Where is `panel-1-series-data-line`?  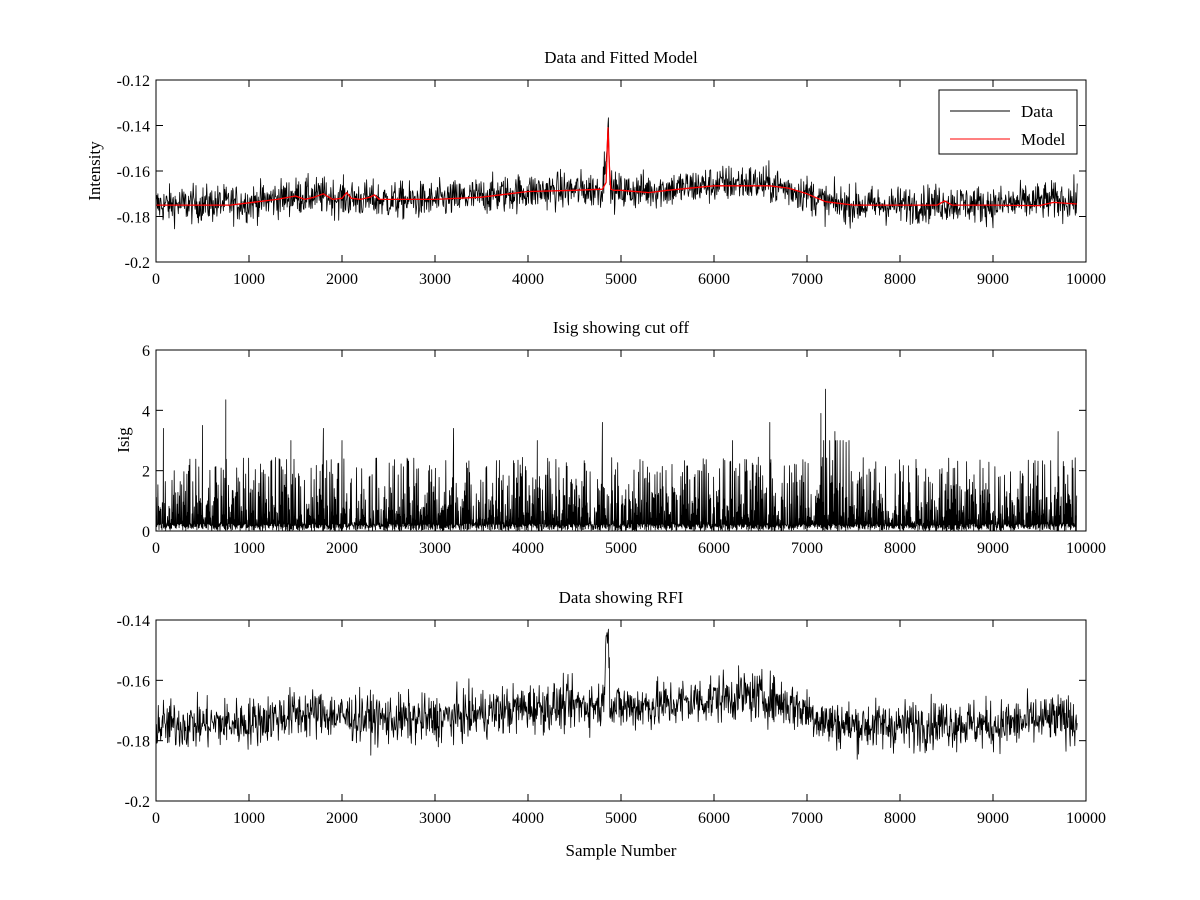 panel-1-series-data-line is located at coordinates (616, 173).